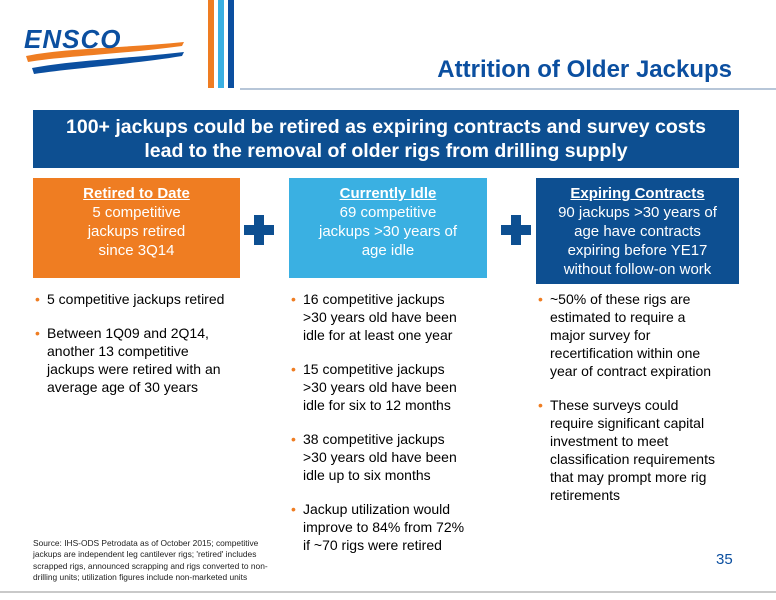 This screenshot has width=776, height=600. What do you see at coordinates (221, 44) in the screenshot?
I see `decorative-stripes` at bounding box center [221, 44].